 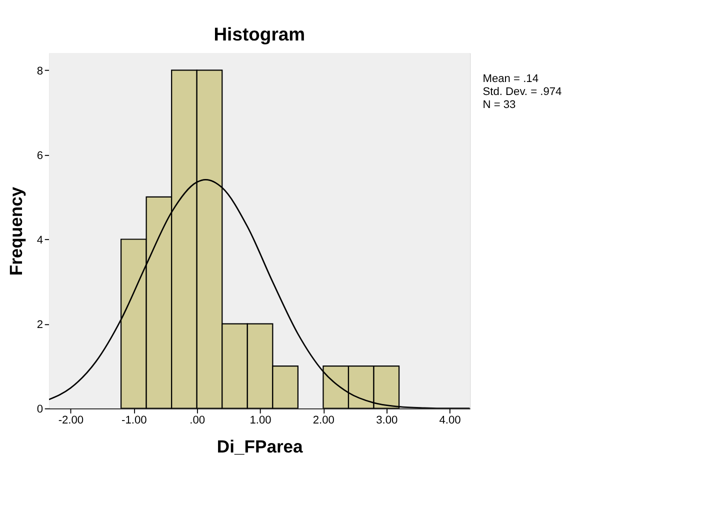 What do you see at coordinates (323, 420) in the screenshot?
I see `x-tick-label: 2.00` at bounding box center [323, 420].